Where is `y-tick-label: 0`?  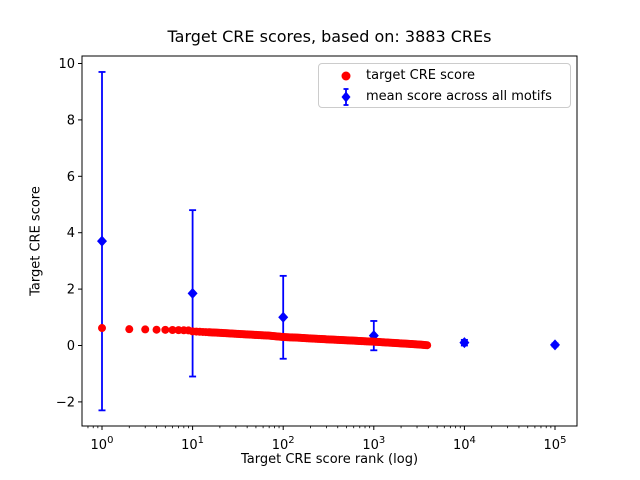 y-tick-label: 0 is located at coordinates (71, 346).